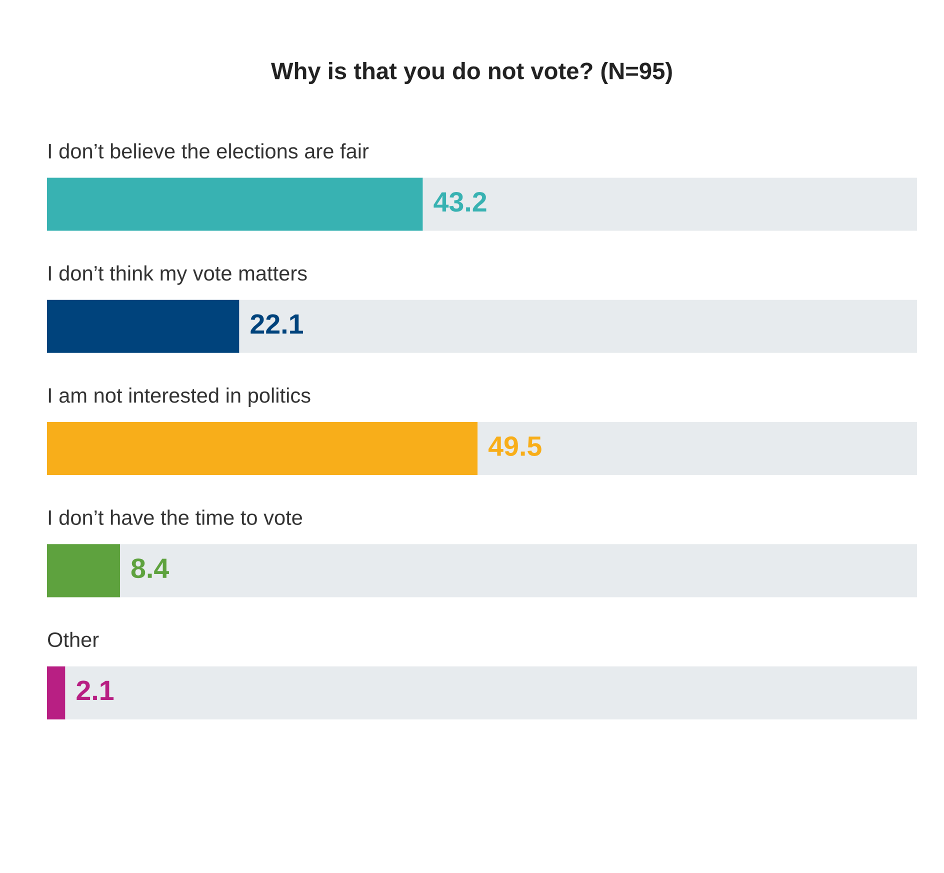 The width and height of the screenshot is (944, 873). What do you see at coordinates (175, 517) in the screenshot?
I see `y-tick-label: I don’t have the time to vote` at bounding box center [175, 517].